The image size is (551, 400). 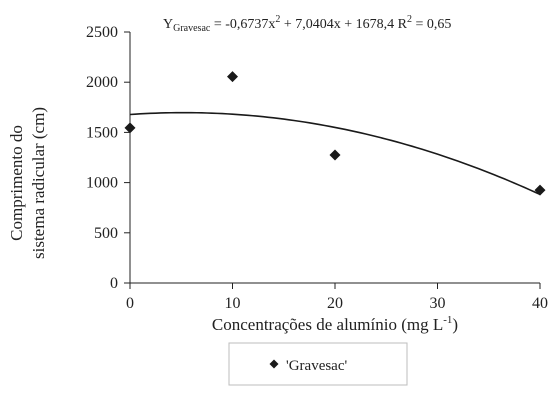 What do you see at coordinates (102, 82) in the screenshot?
I see `y-tick-label: 2000` at bounding box center [102, 82].